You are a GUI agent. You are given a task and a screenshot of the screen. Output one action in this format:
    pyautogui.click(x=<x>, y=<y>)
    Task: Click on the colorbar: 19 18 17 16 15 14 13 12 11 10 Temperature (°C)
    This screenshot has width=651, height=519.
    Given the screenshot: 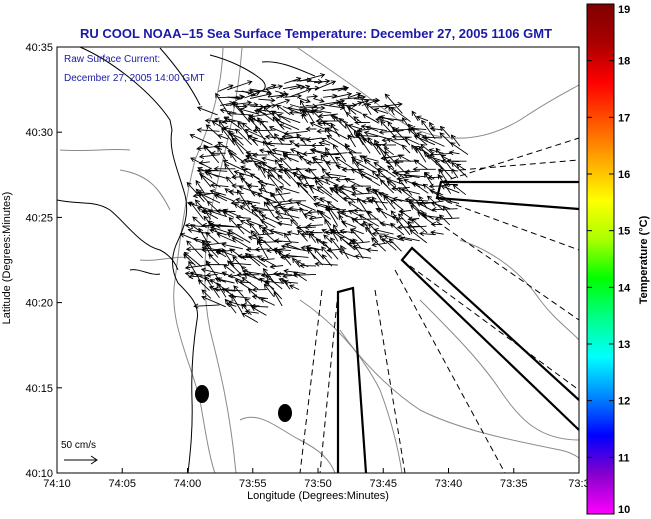 What is the action you would take?
    pyautogui.click(x=618, y=259)
    